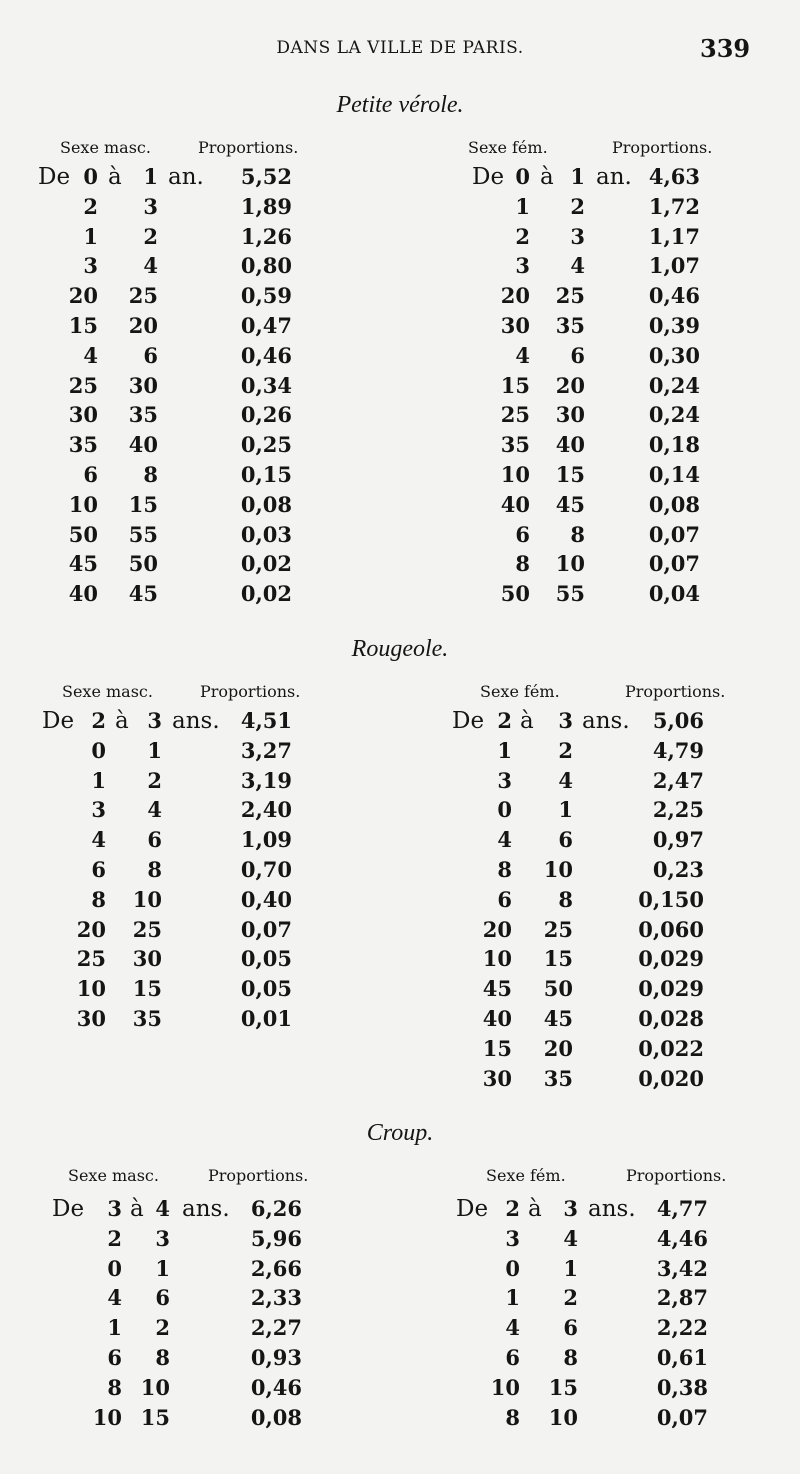 The height and width of the screenshot is (1474, 800). Describe the element at coordinates (400, 961) in the screenshot. I see `table-row: 25 30 0,05` at that location.